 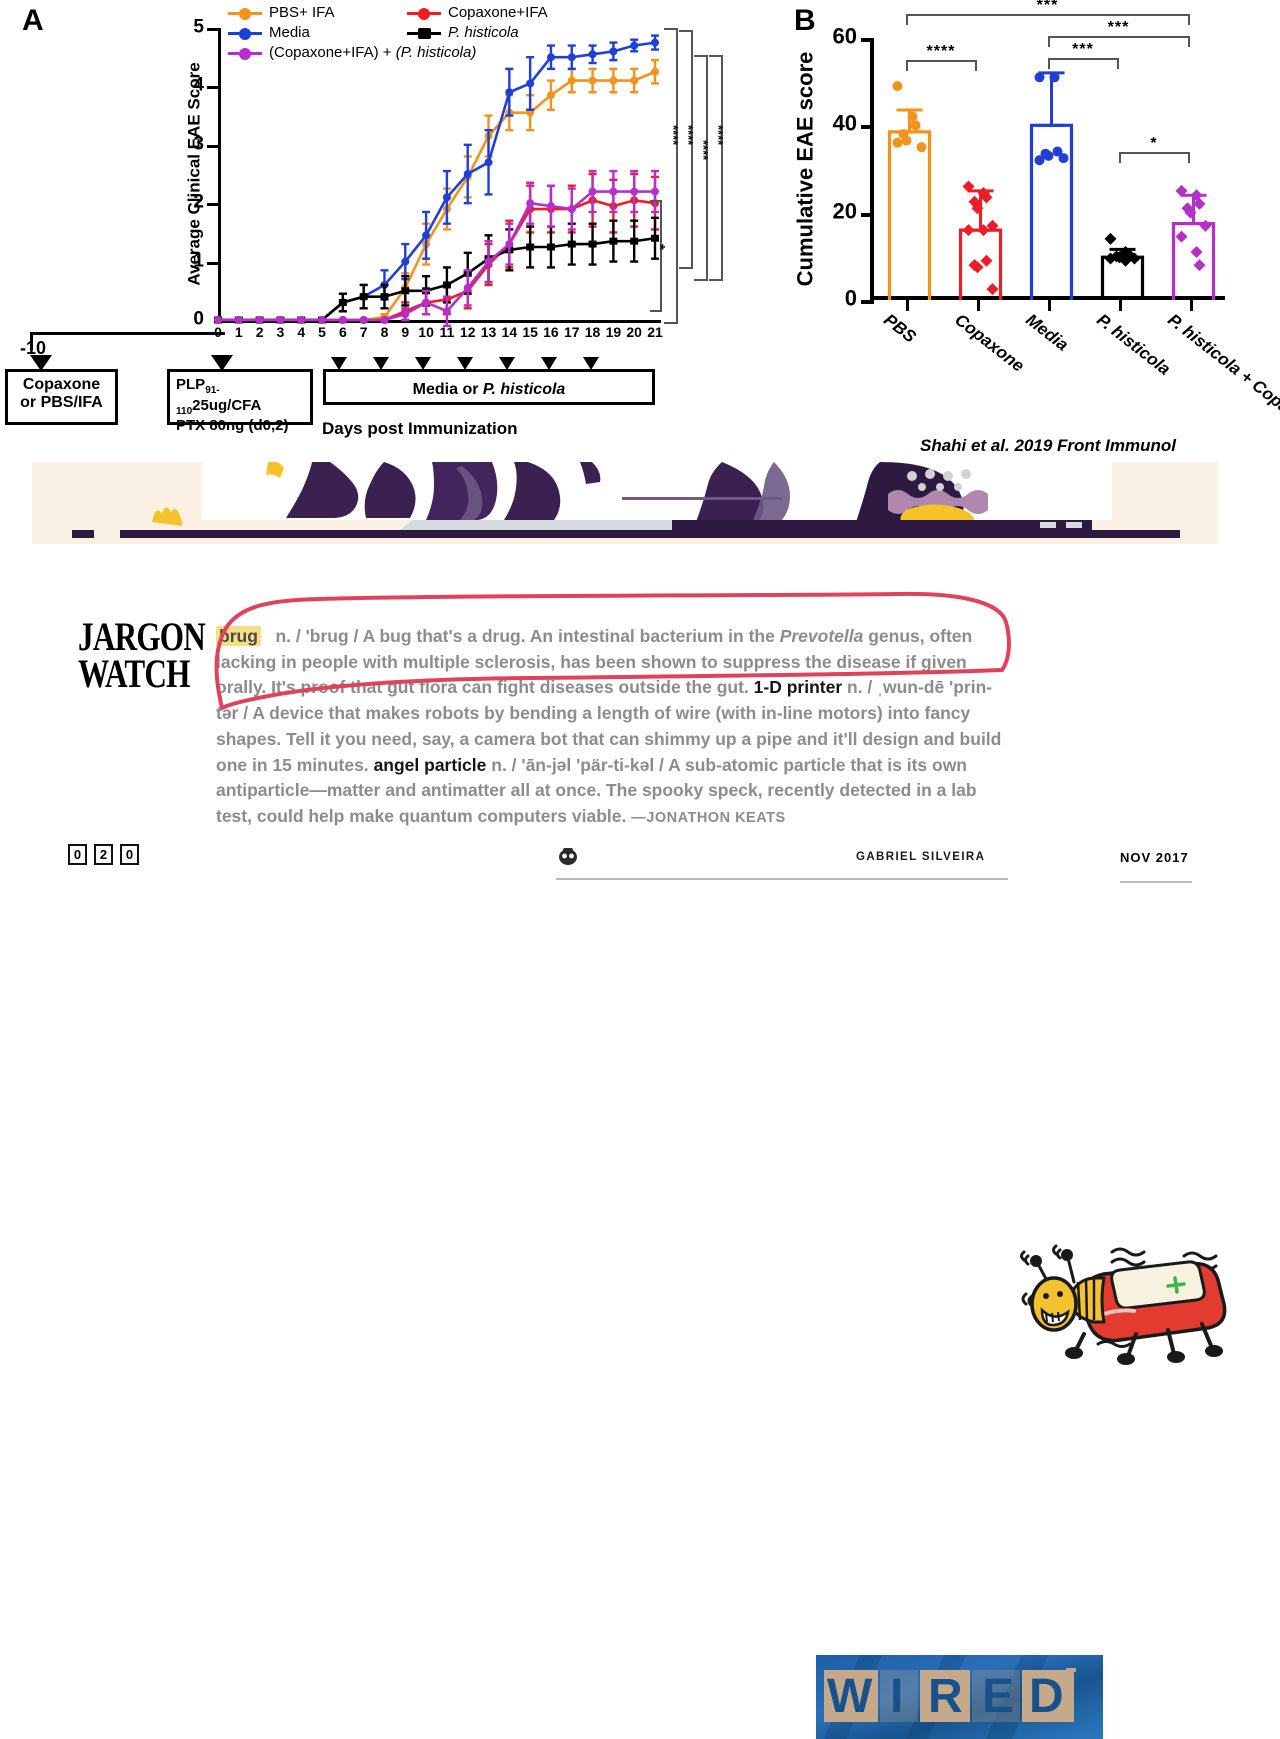 I want to click on y-tick-20: 20, so click(x=844, y=211).